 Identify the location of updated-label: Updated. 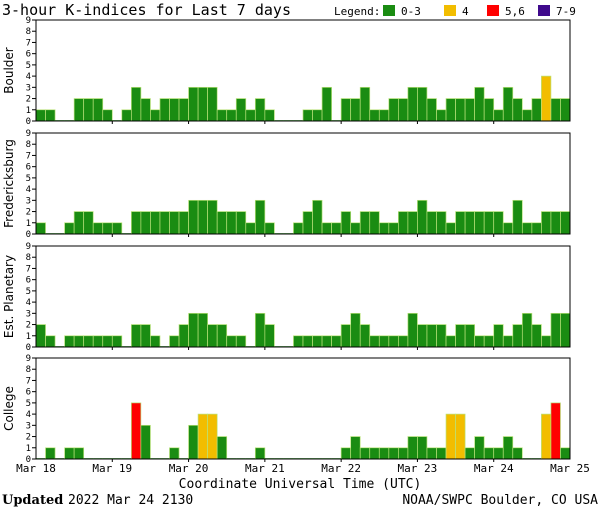
(32, 500).